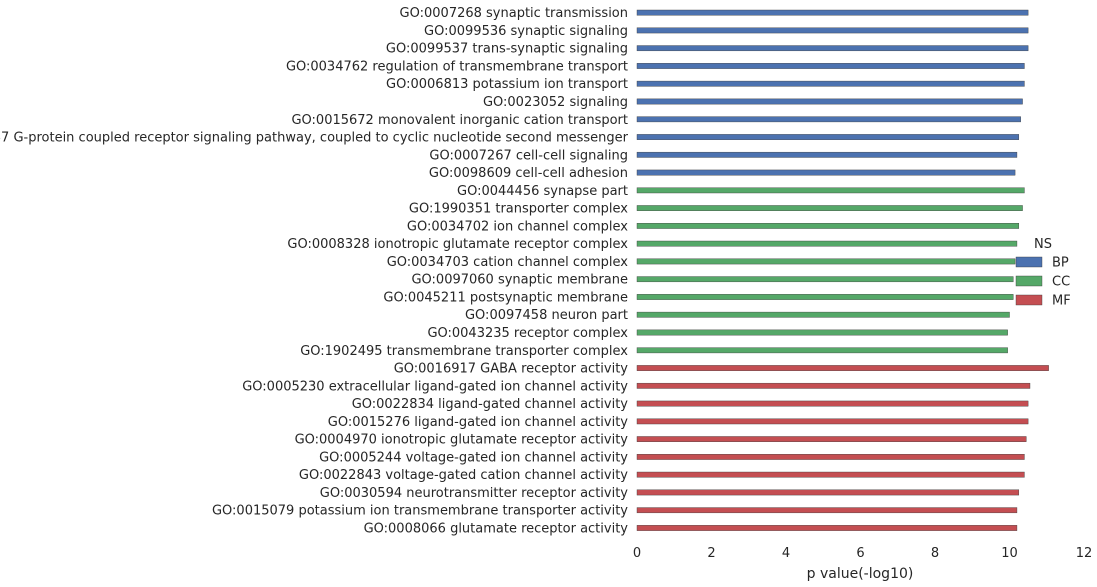 The height and width of the screenshot is (587, 1097). I want to click on legend: NS BP CC MF, so click(1043, 273).